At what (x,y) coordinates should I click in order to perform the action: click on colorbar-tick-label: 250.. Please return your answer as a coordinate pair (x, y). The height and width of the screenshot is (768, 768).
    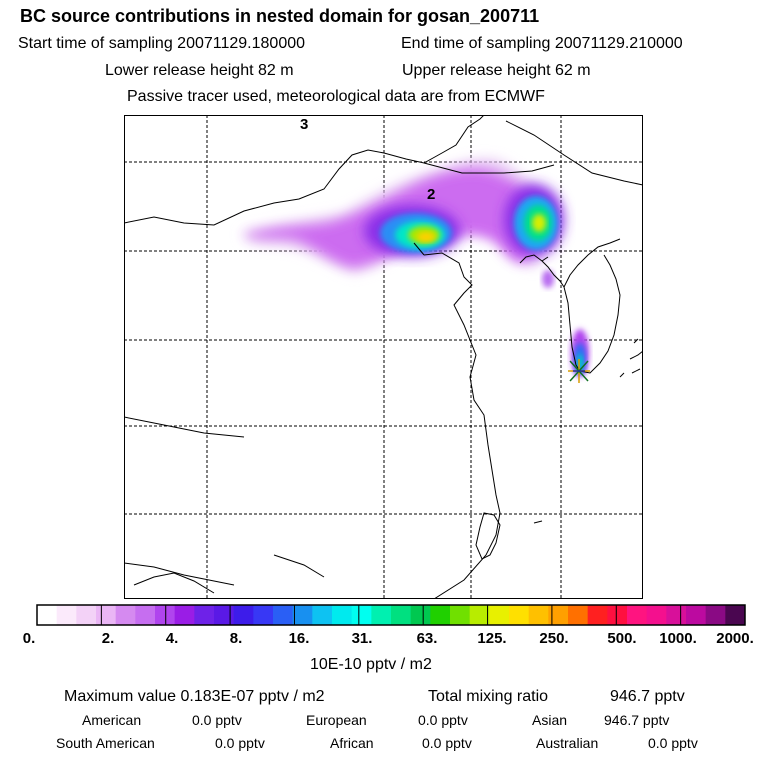
    Looking at the image, I should click on (554, 638).